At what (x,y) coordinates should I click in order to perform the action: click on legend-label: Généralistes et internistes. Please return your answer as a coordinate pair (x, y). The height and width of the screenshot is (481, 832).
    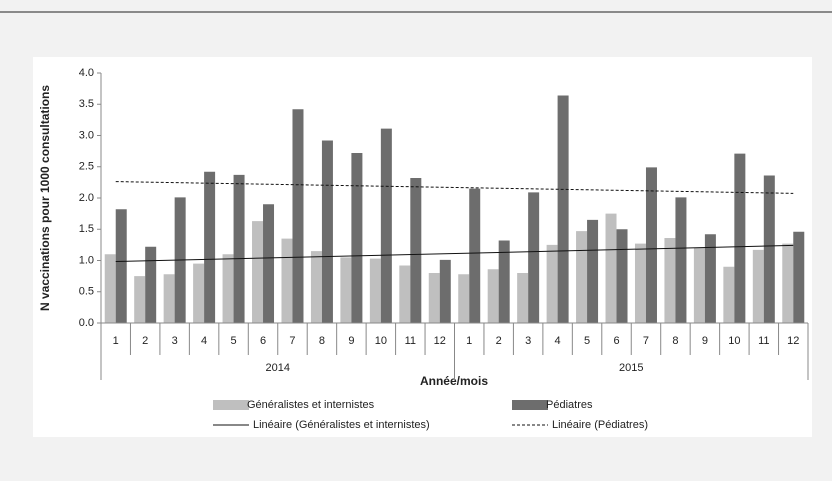
    Looking at the image, I should click on (311, 405).